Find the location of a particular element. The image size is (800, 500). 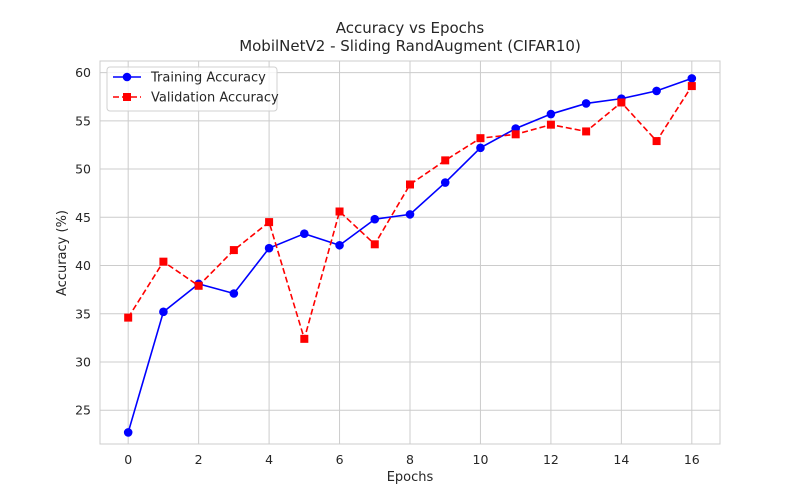

x-tick-label: 6 is located at coordinates (340, 459).